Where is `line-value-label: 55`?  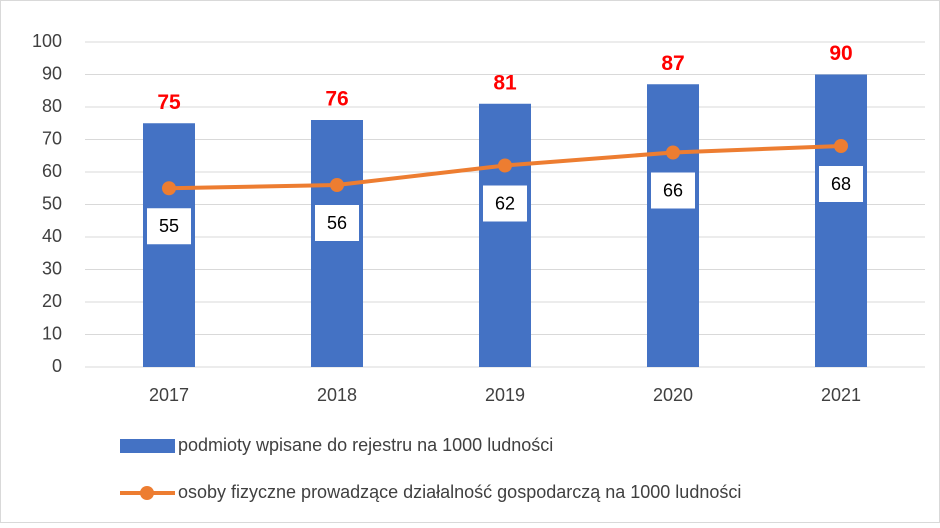
line-value-label: 55 is located at coordinates (169, 226).